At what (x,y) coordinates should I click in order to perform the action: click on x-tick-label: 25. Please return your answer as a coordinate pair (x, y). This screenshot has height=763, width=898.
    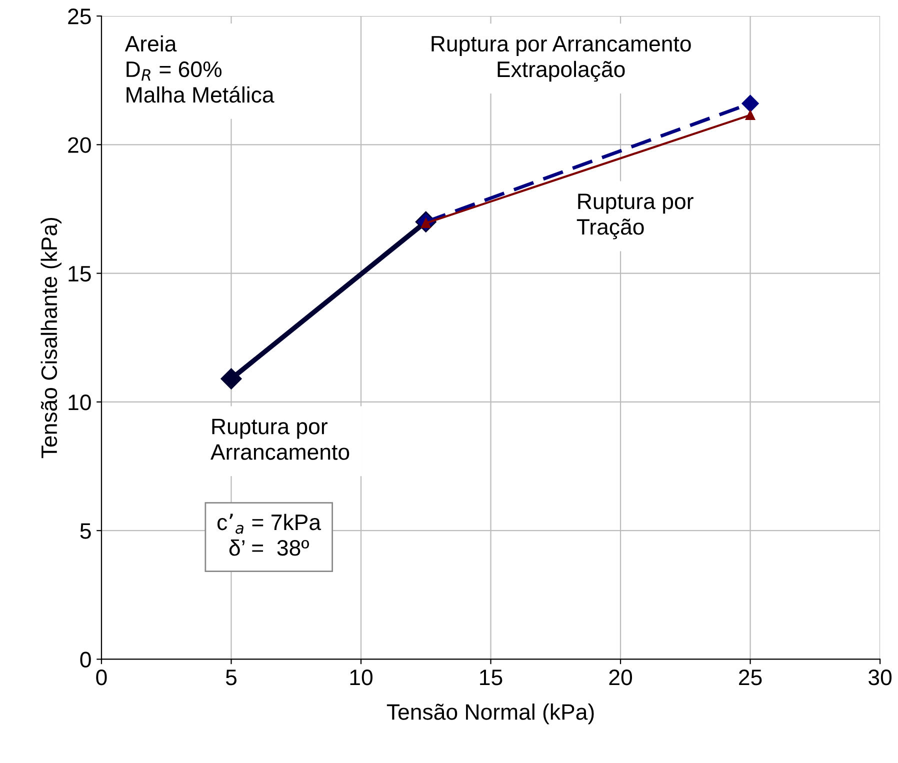
    Looking at the image, I should click on (750, 678).